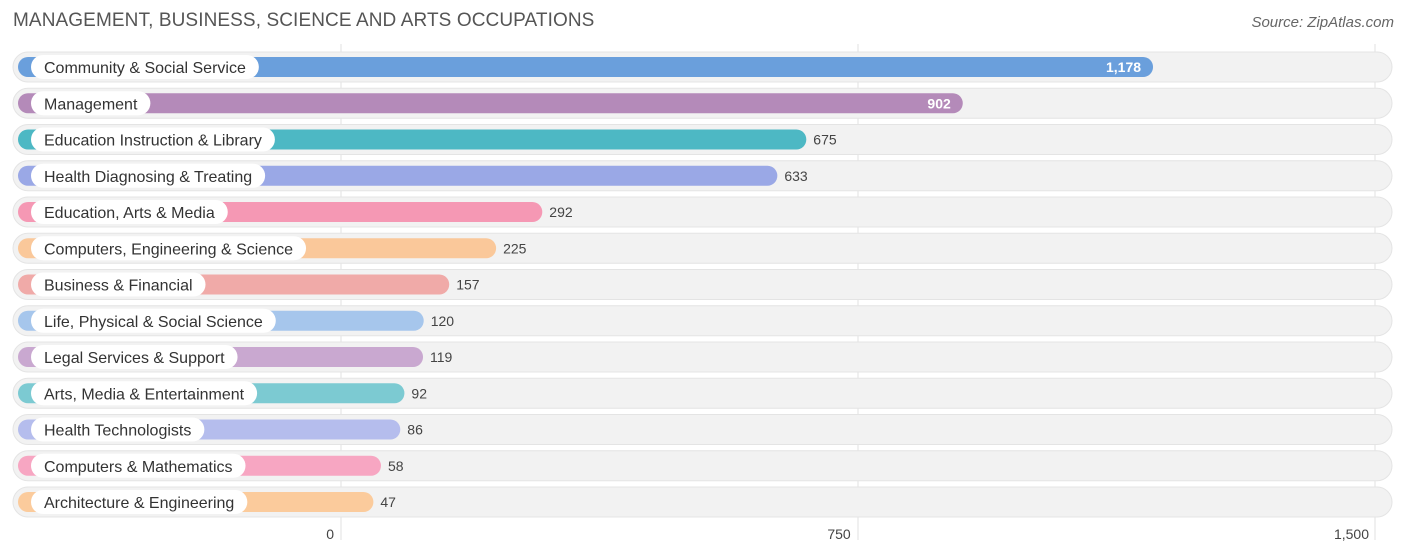 The image size is (1406, 558). What do you see at coordinates (939, 103) in the screenshot?
I see `value-label: 902` at bounding box center [939, 103].